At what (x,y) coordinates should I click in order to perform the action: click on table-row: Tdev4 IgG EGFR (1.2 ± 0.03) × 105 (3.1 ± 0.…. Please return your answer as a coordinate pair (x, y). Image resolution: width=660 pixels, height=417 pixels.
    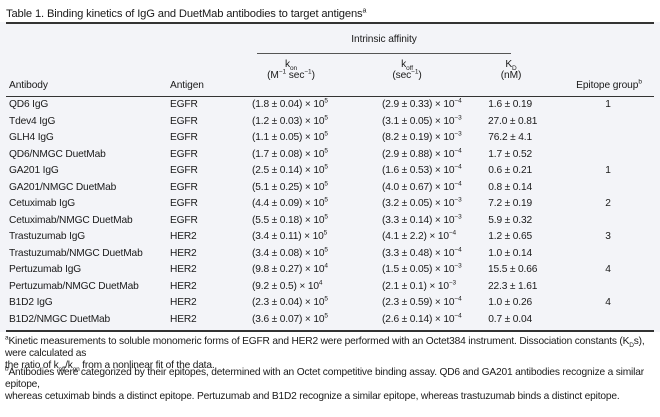
    Looking at the image, I should click on (330, 121).